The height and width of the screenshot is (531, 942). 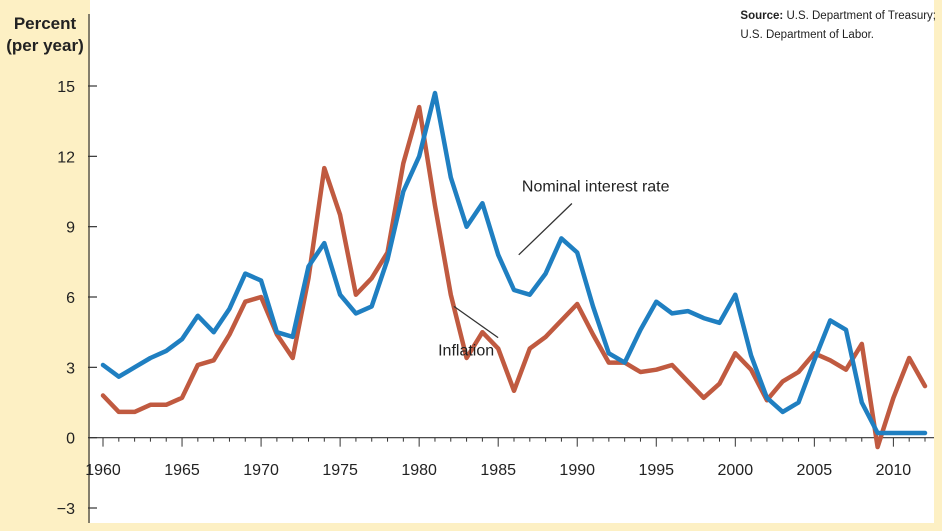 What do you see at coordinates (553, 269) in the screenshot?
I see `annotations: Nominal interest rate Inflation` at bounding box center [553, 269].